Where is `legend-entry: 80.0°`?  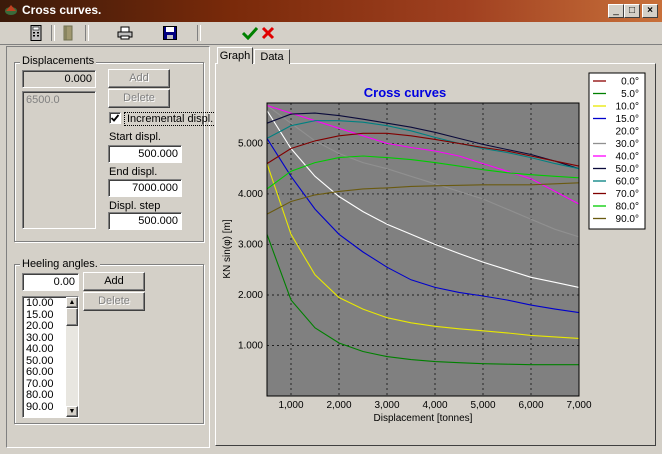 legend-entry: 80.0° is located at coordinates (627, 207).